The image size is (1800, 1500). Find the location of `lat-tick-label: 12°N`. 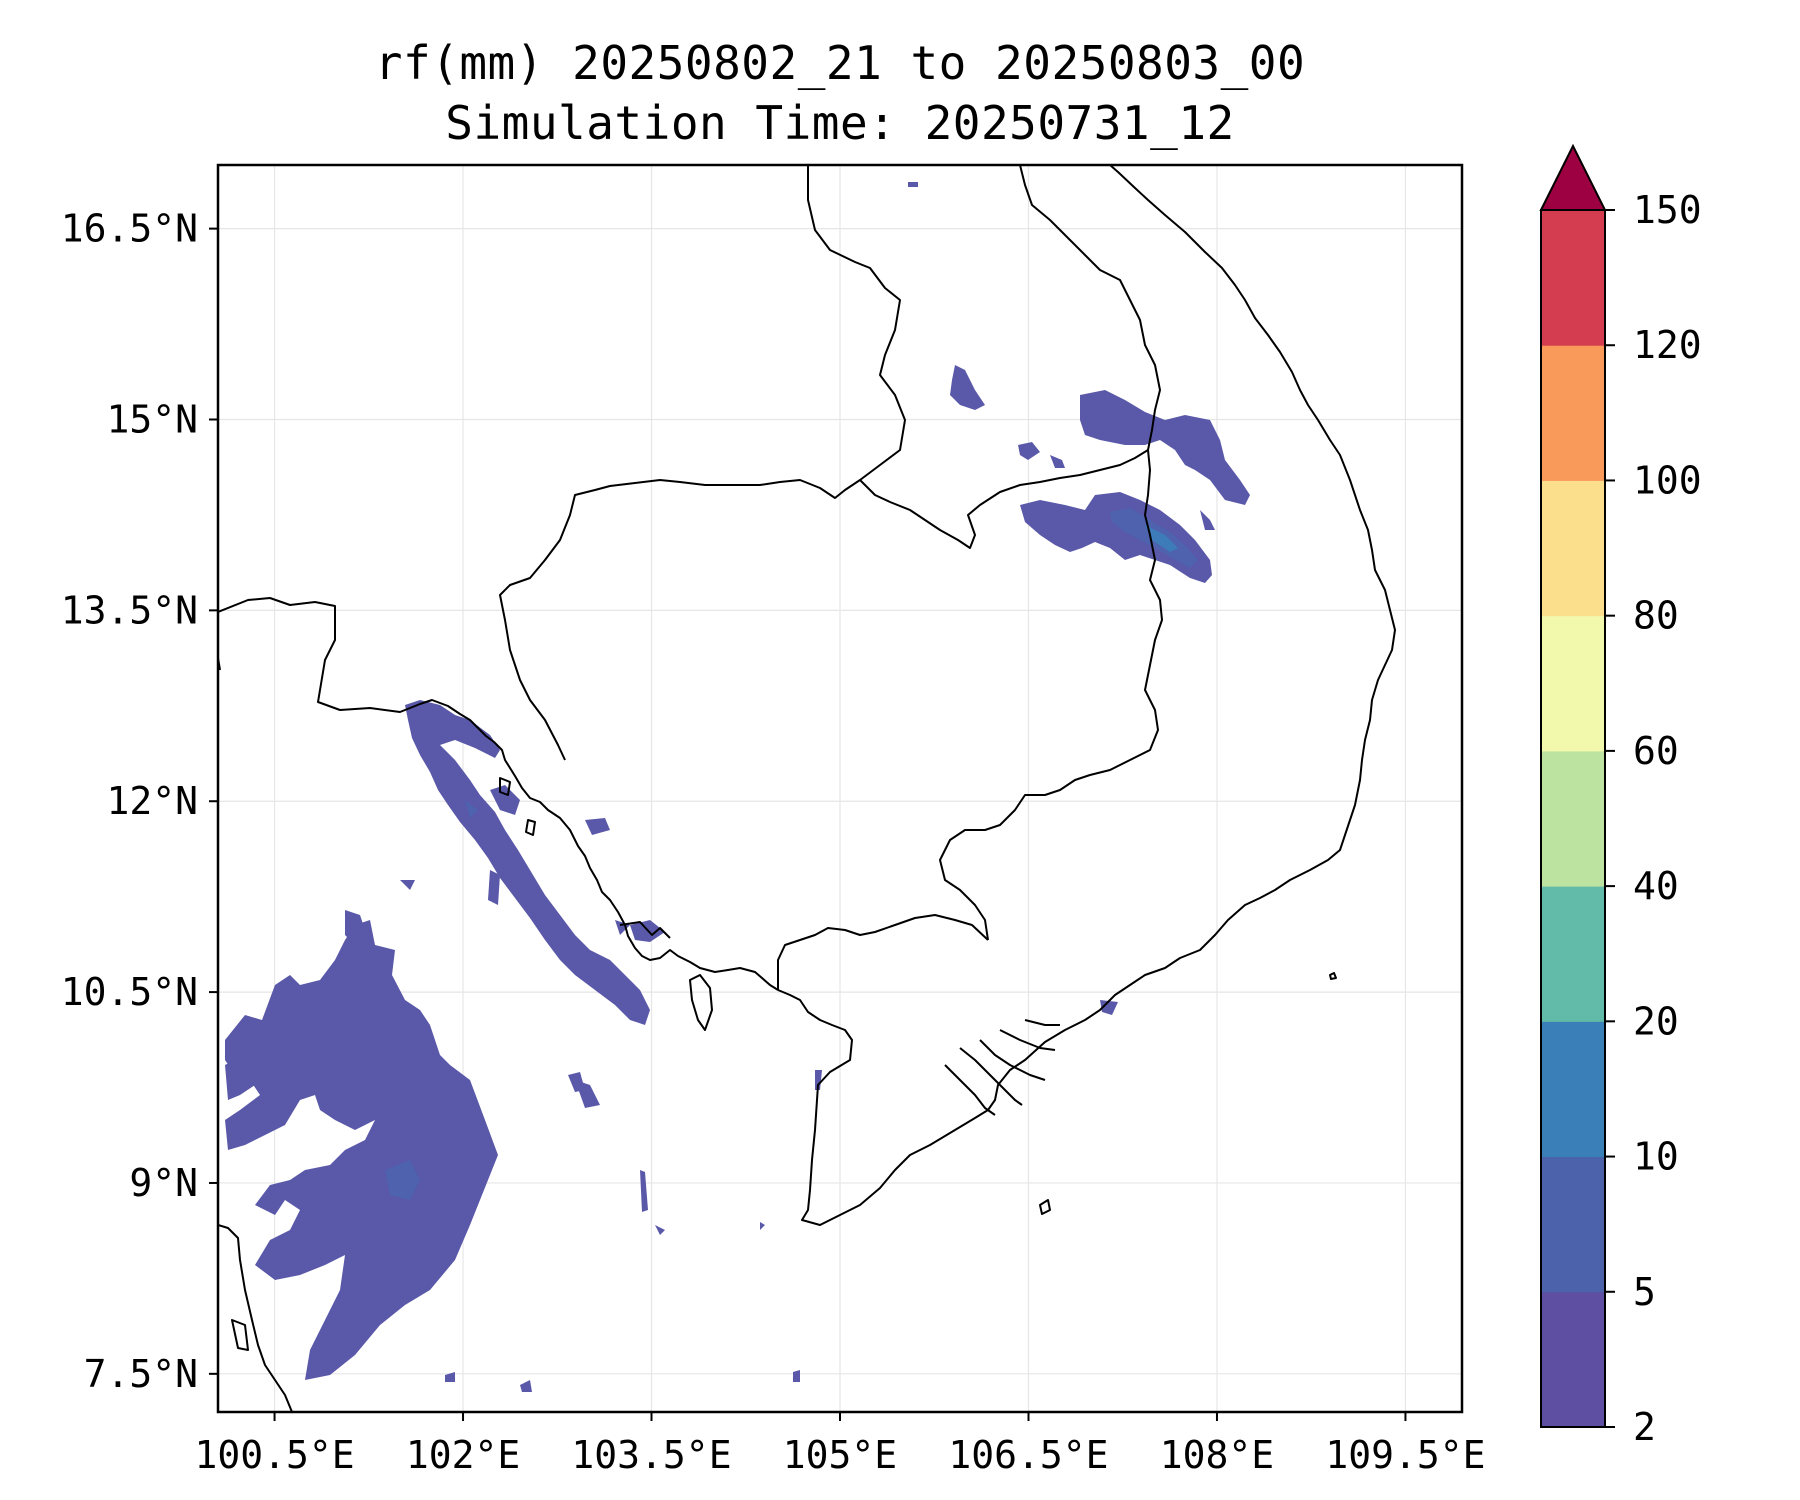

lat-tick-label: 12°N is located at coordinates (152, 801).